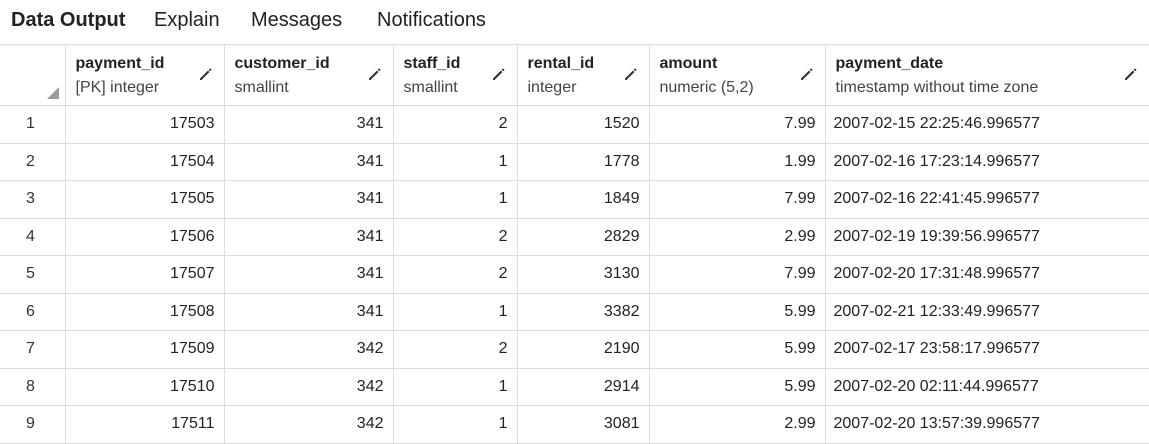 The height and width of the screenshot is (444, 1149). What do you see at coordinates (33, 237) in the screenshot?
I see `row-number: 4` at bounding box center [33, 237].